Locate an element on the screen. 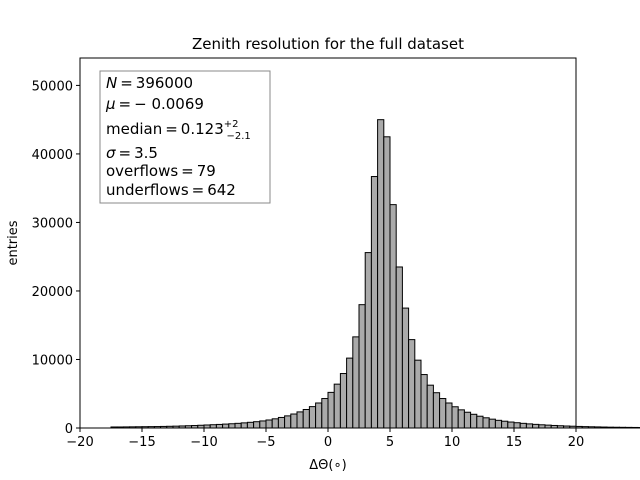 Image resolution: width=640 pixels, height=480 pixels. x-axis-ticks: −20 −15 −10 −5 0 5 10 15 20 is located at coordinates (325, 439).